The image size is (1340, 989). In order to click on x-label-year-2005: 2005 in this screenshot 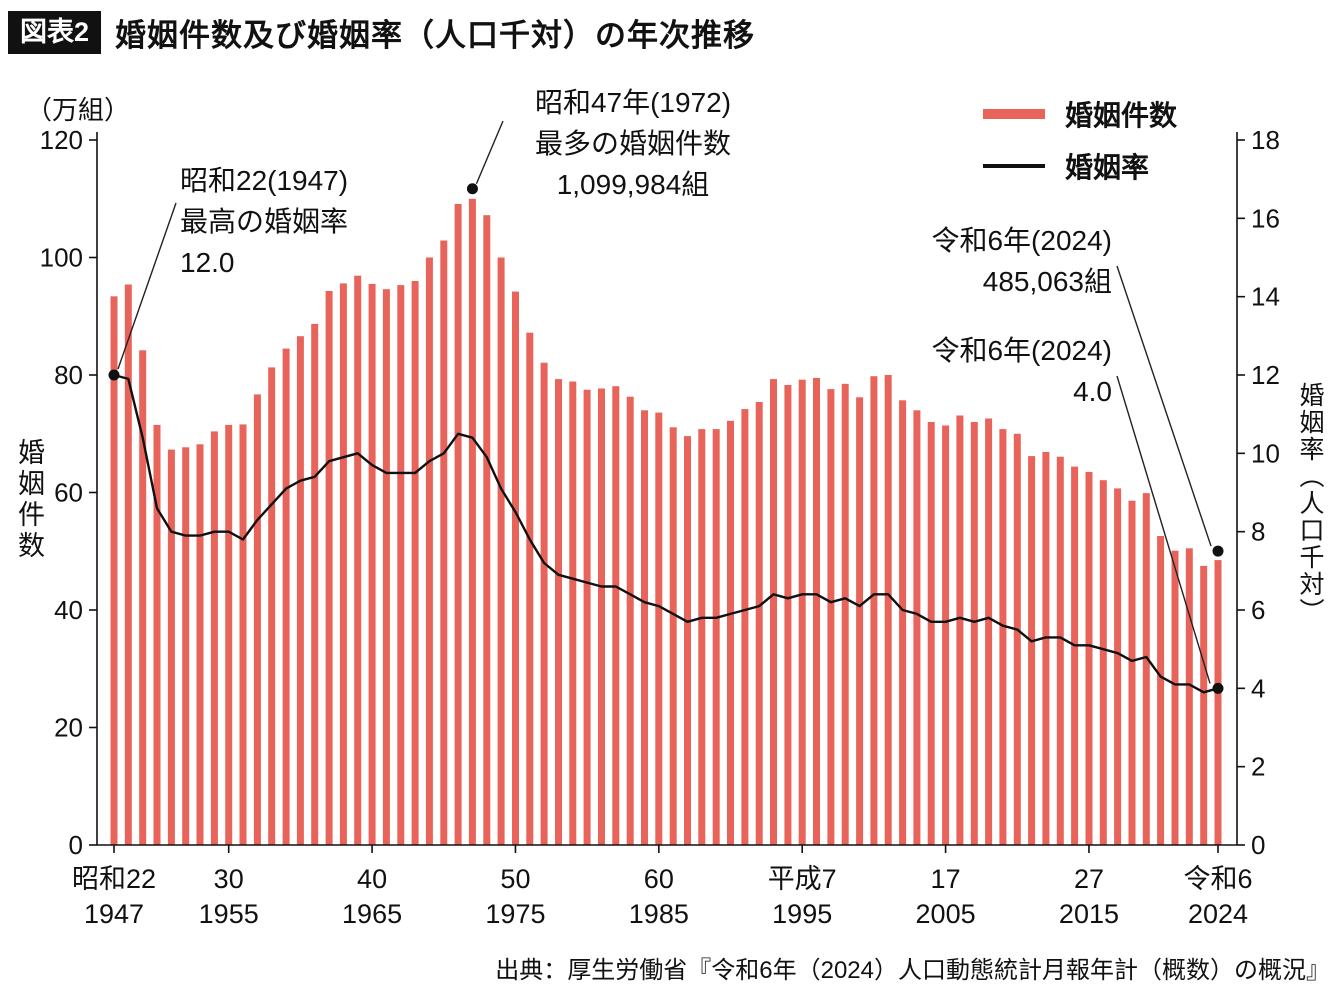, I will do `click(946, 914)`.